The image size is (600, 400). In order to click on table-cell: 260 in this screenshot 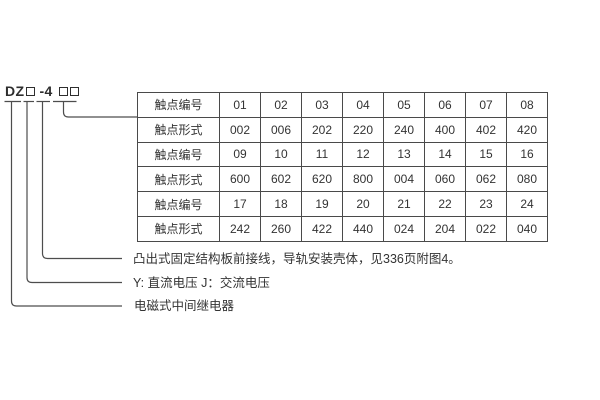, I will do `click(281, 228)`.